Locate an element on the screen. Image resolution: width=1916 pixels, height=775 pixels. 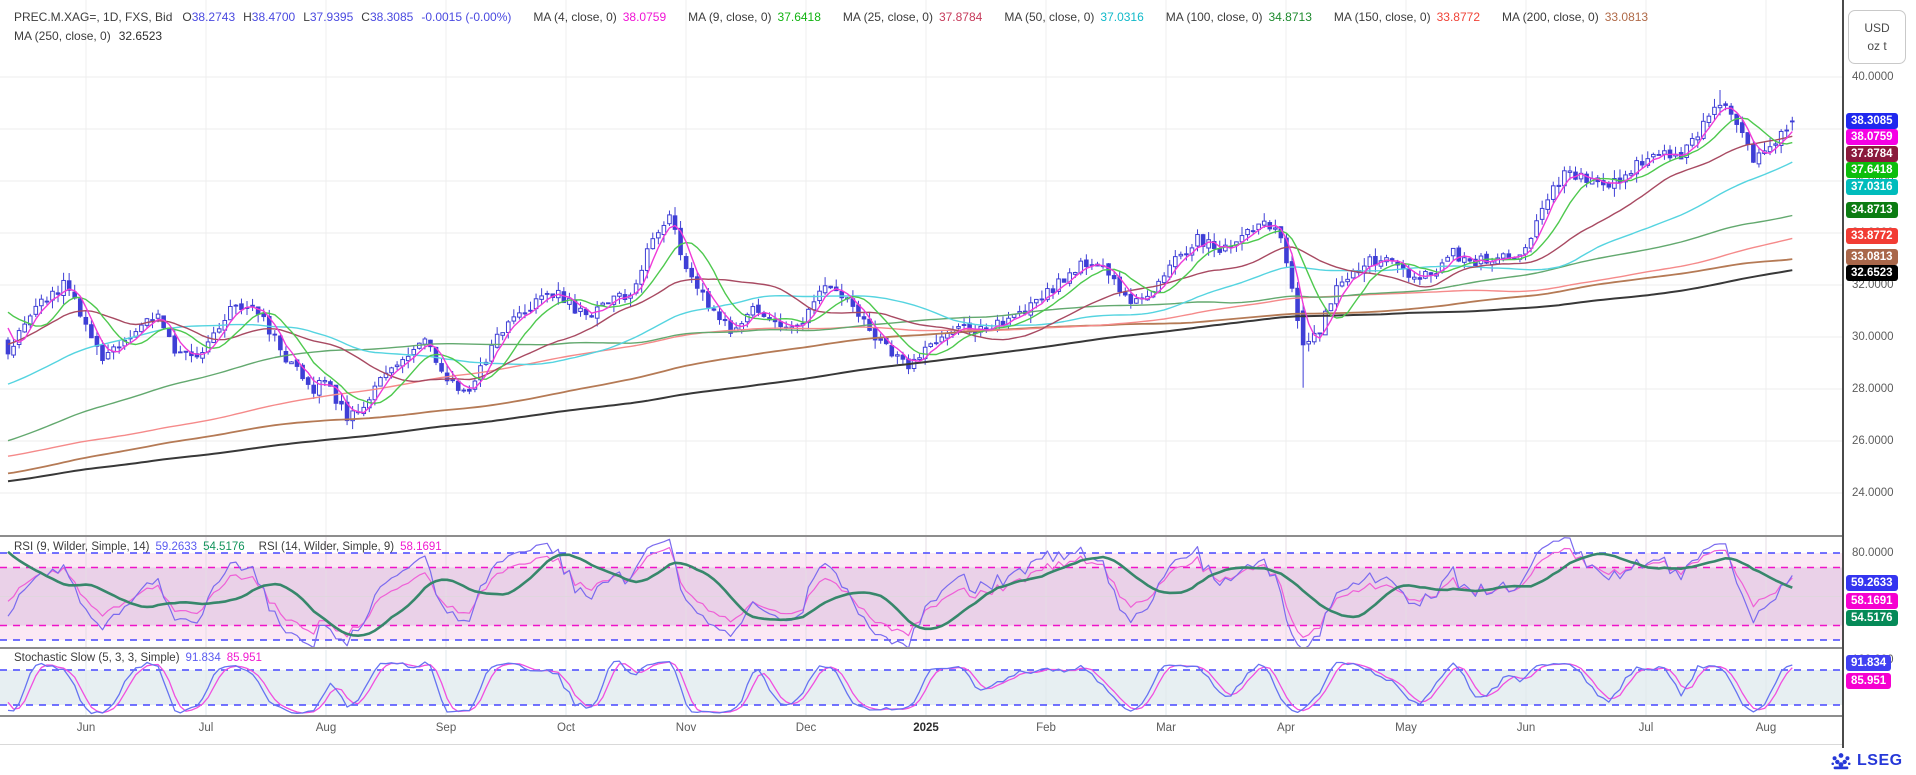
legend-seg-10: MA (4, close, 0) is located at coordinates (575, 17).